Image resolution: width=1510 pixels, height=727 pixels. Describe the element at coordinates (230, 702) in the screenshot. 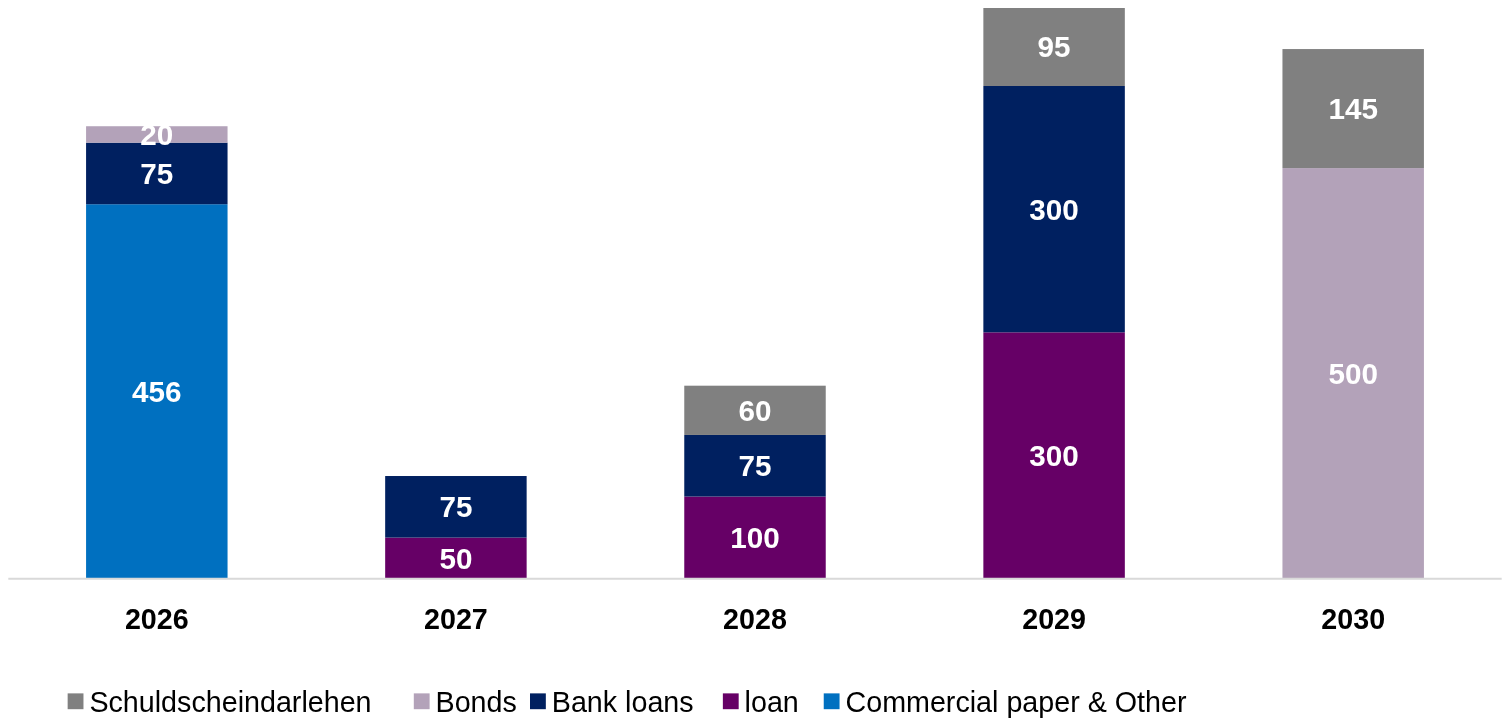

I see `legend-label: Schuldscheindarlehen` at that location.